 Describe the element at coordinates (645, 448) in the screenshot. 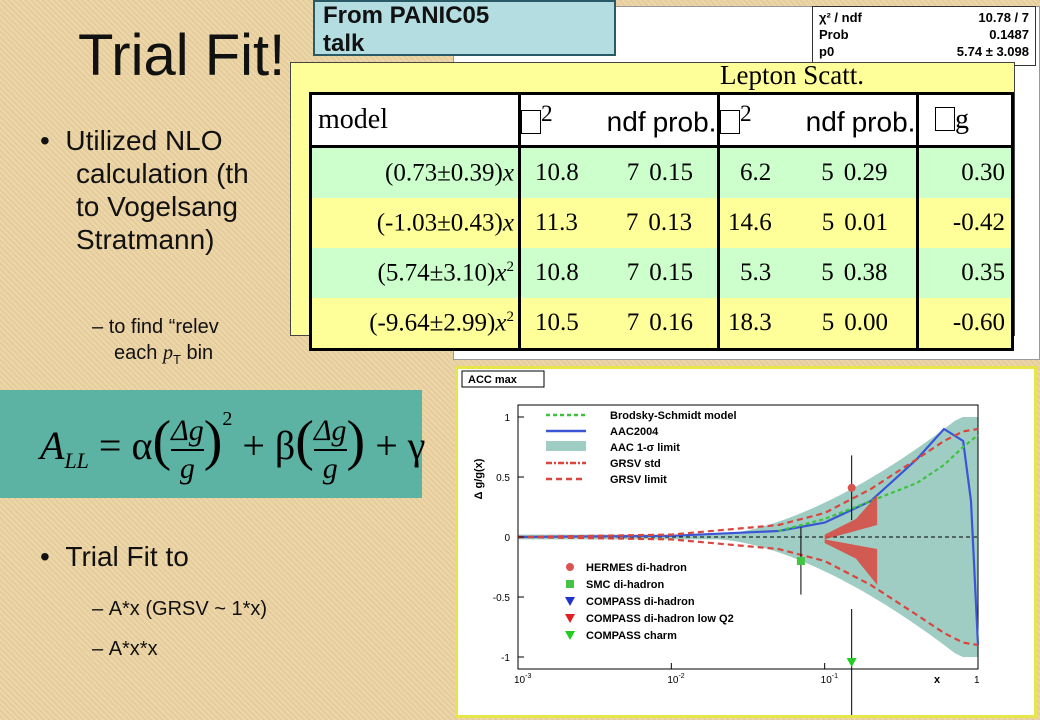

I see `legend-entry: AAC 1-σ limit` at that location.